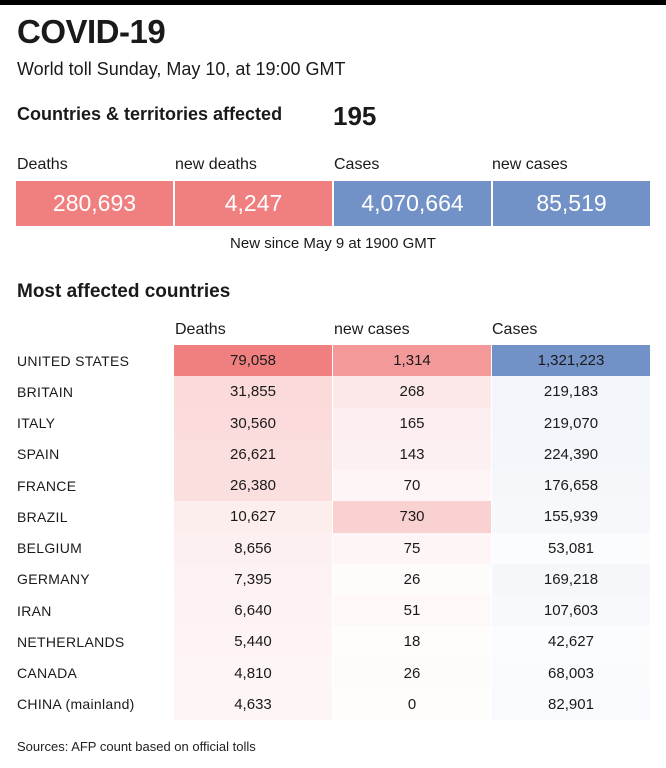 The image size is (666, 768). Describe the element at coordinates (530, 164) in the screenshot. I see `stat-label-new-cases: new cases` at that location.